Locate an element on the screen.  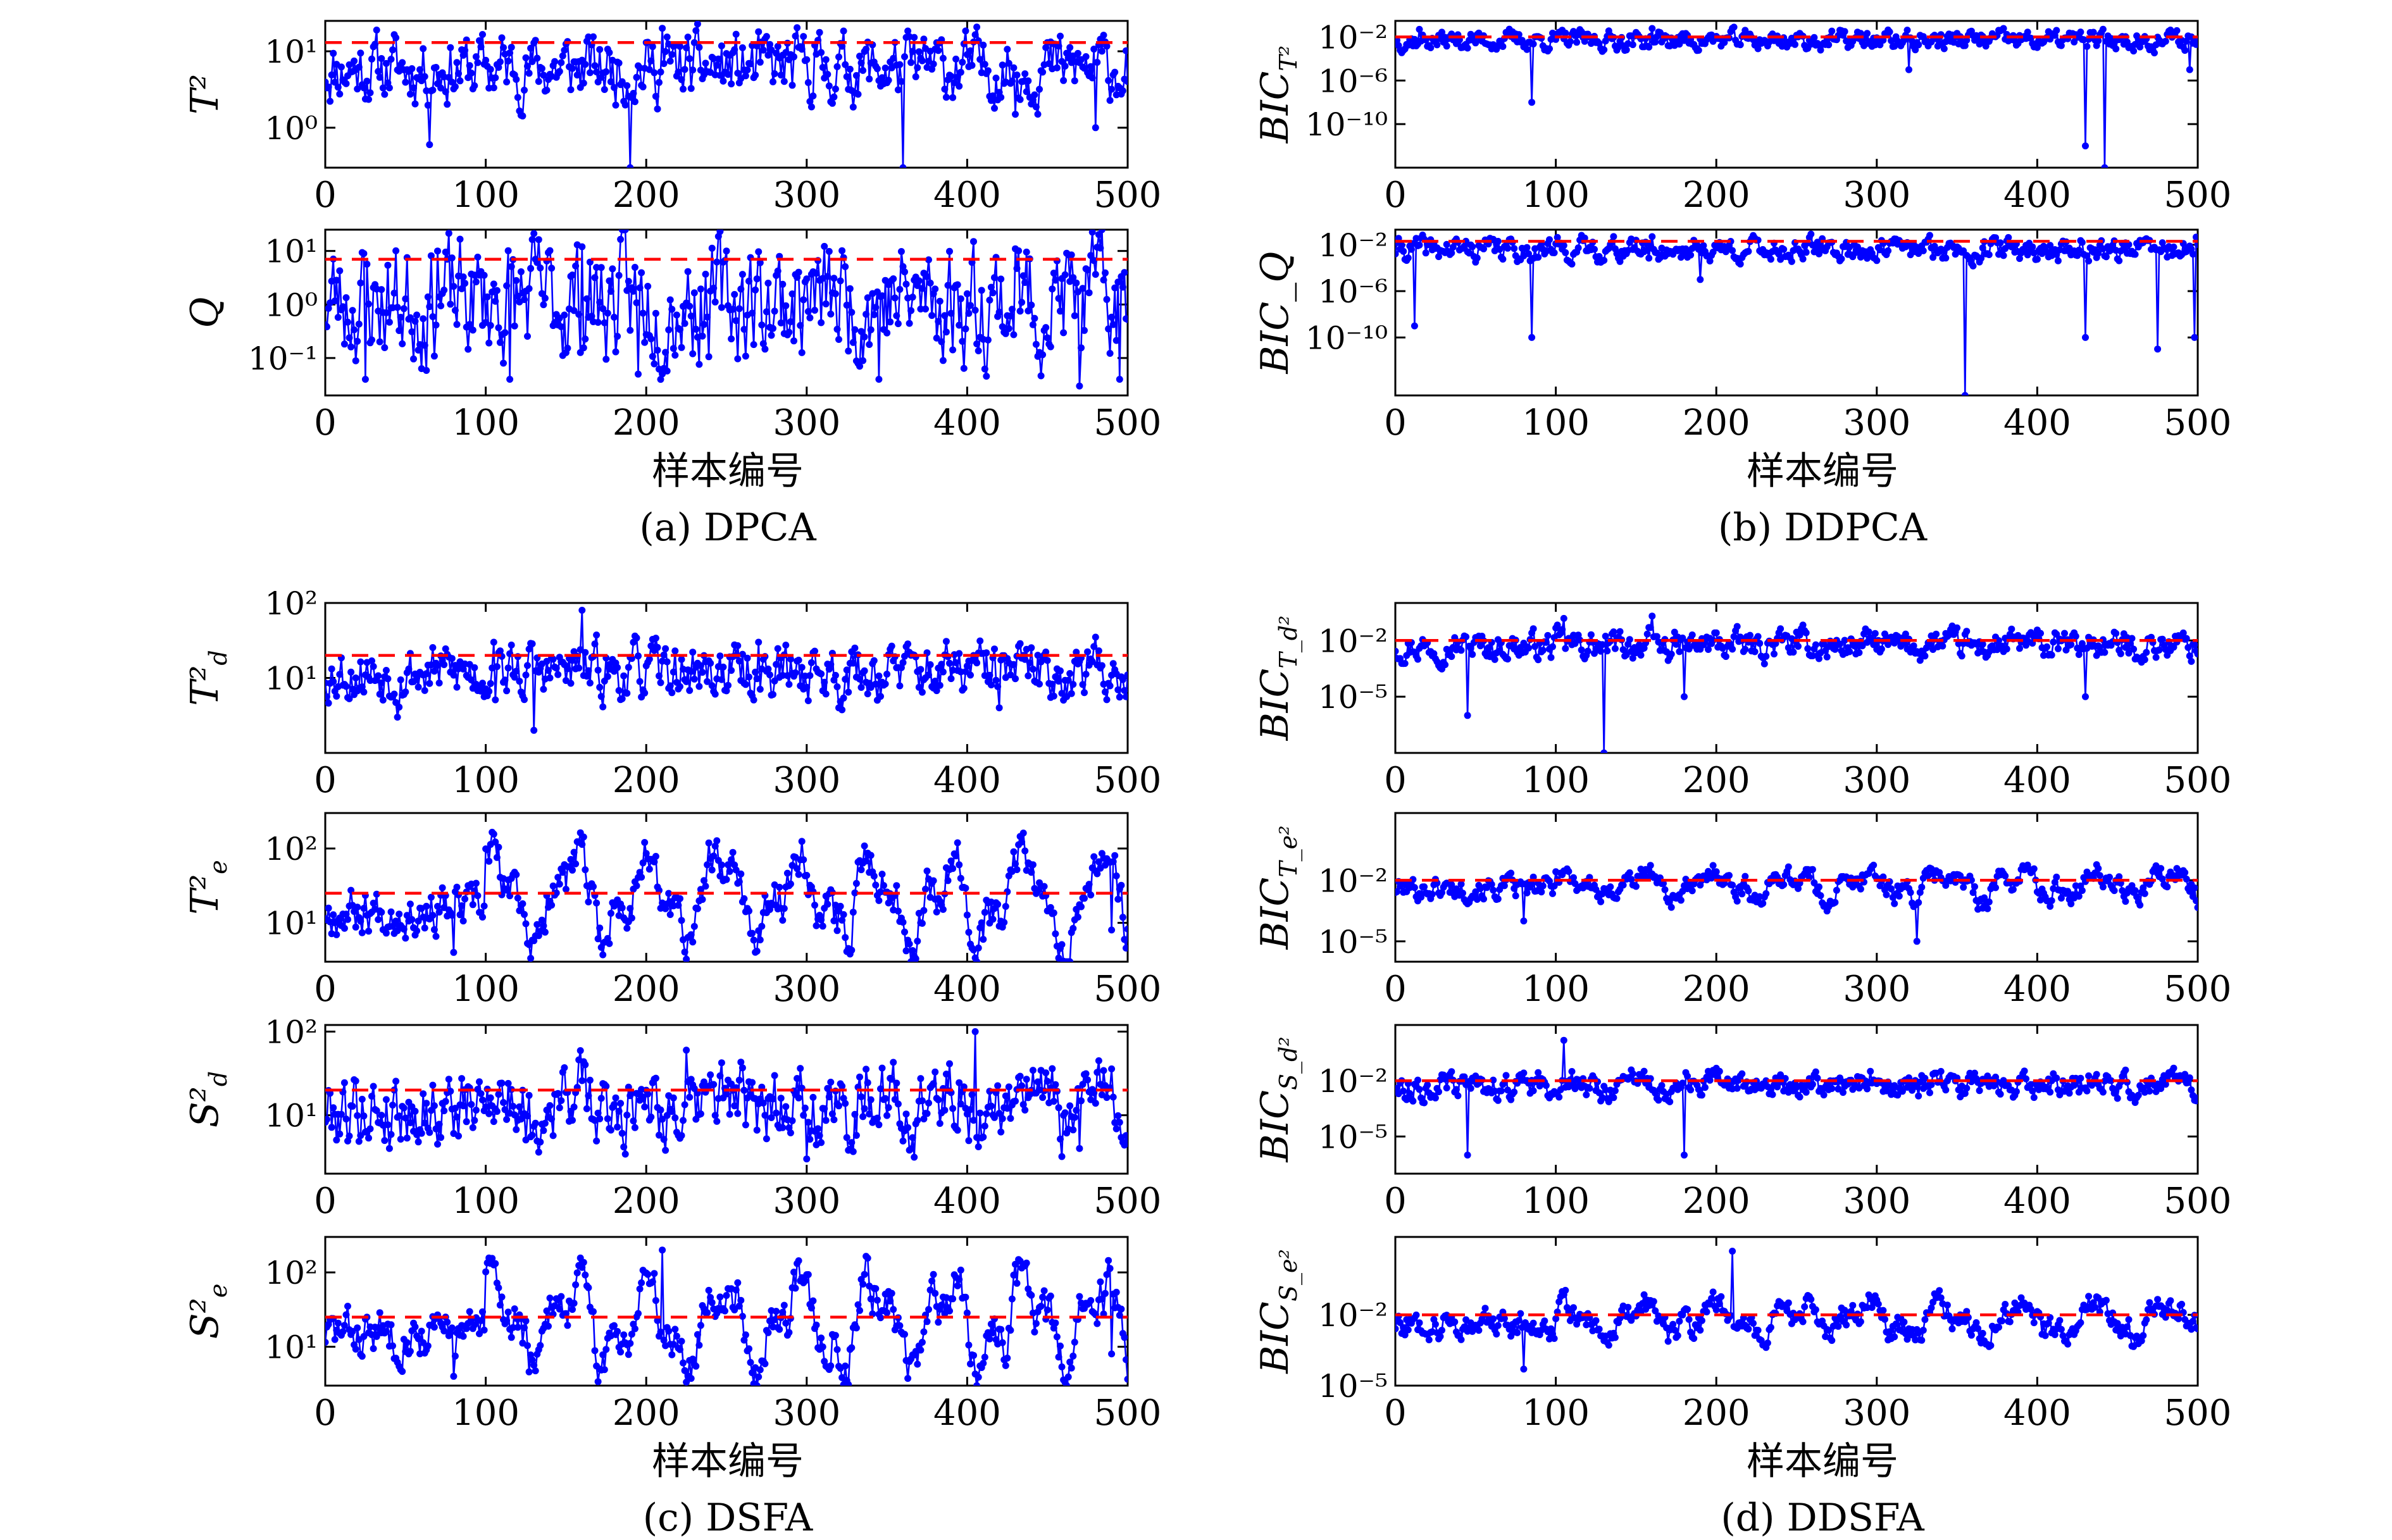
x-tick-label: 100 is located at coordinates (486, 989).